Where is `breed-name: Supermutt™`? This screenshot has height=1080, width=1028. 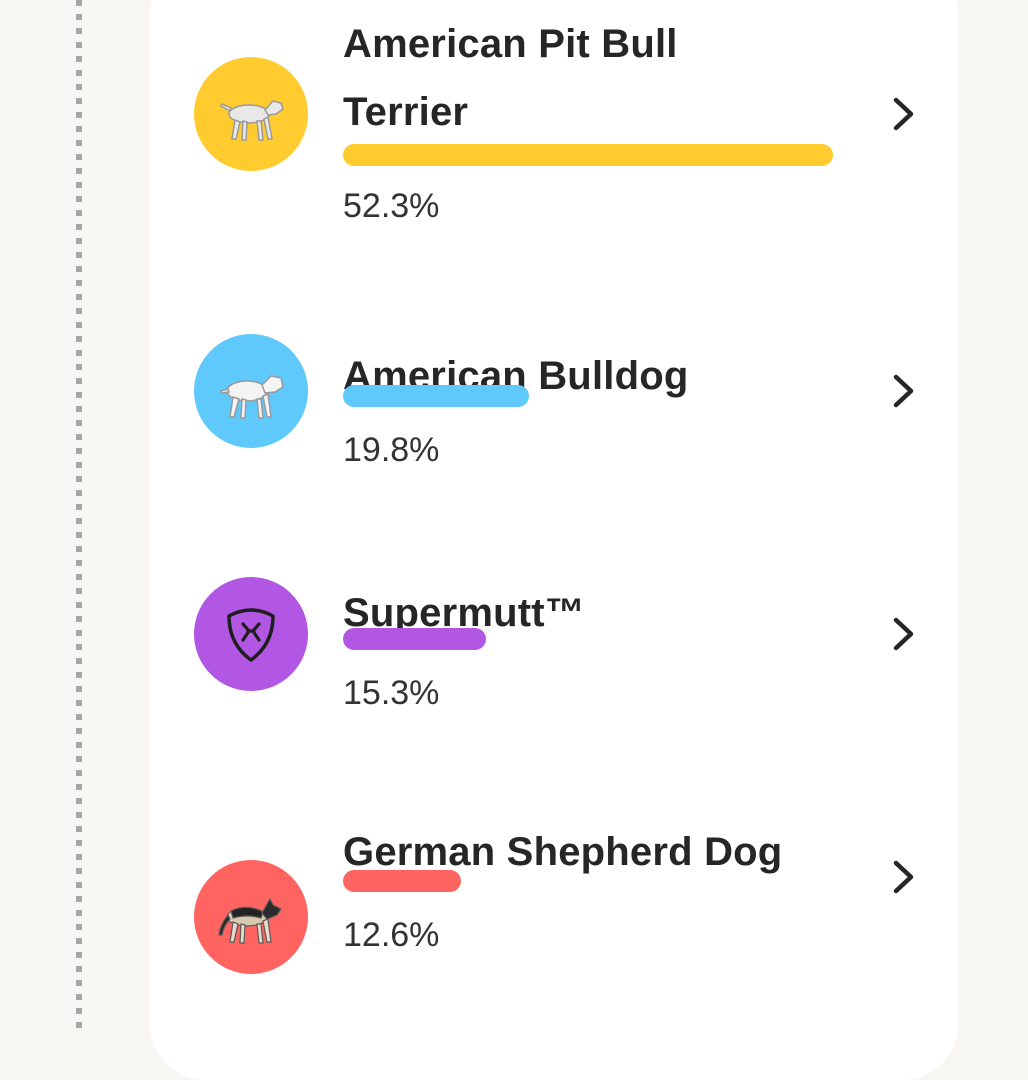
breed-name: Supermutt™ is located at coordinates (464, 613).